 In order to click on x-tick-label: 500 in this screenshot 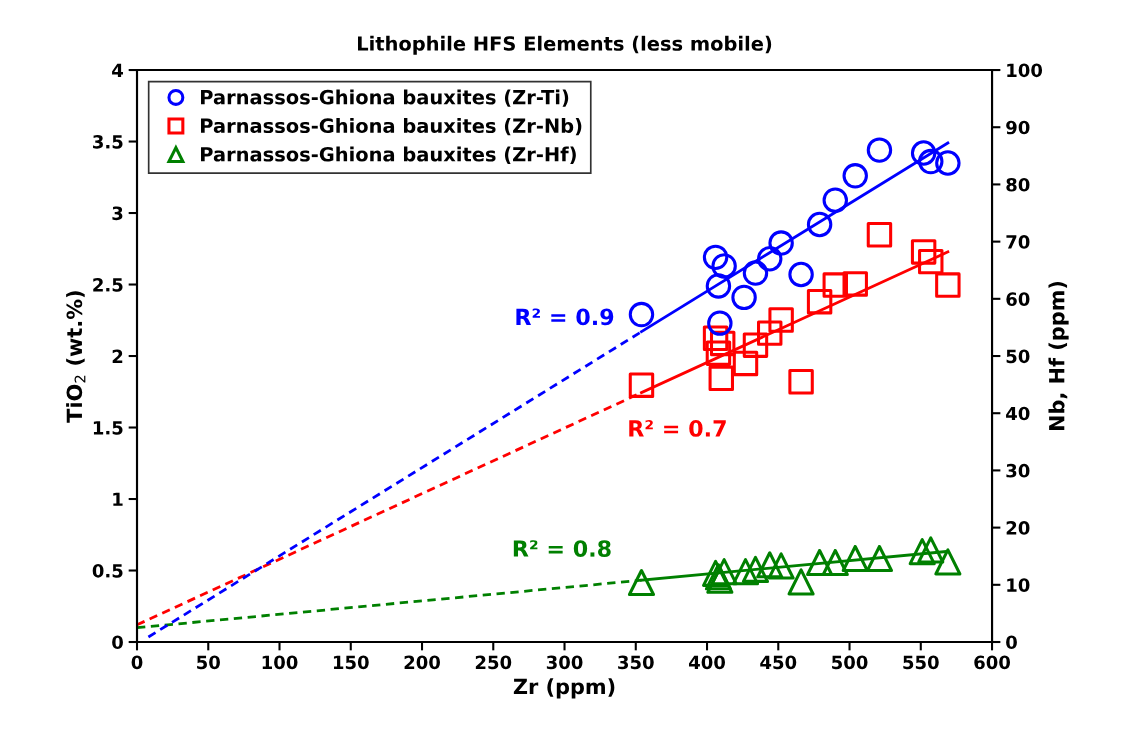, I will do `click(850, 662)`.